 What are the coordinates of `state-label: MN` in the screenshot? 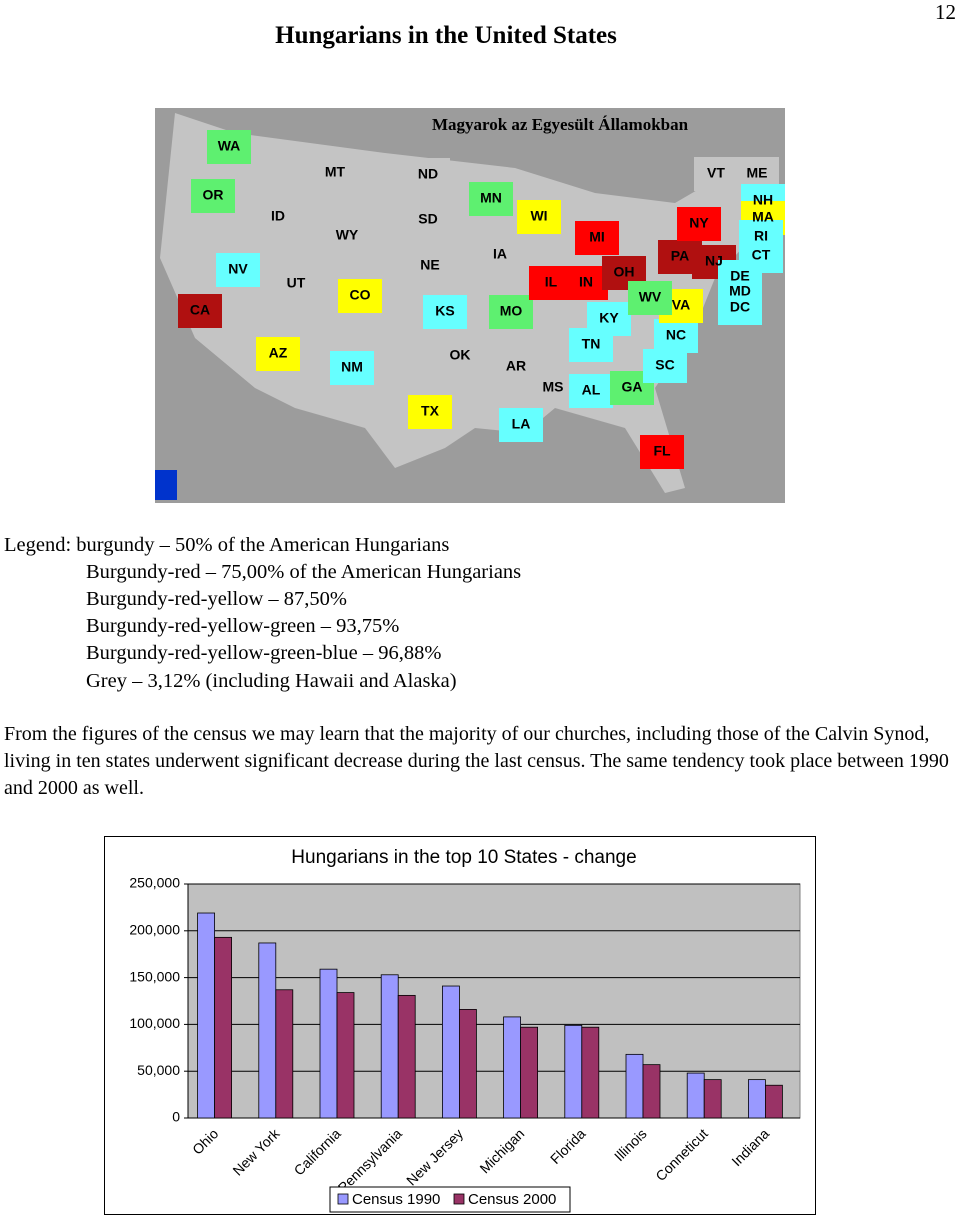 It's located at (491, 198).